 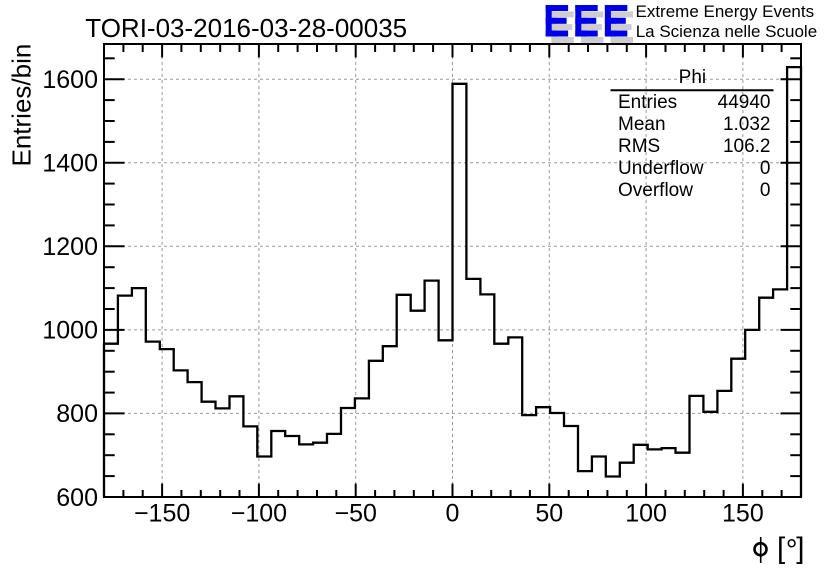 What do you see at coordinates (747, 124) in the screenshot?
I see `svg-text: 1.032` at bounding box center [747, 124].